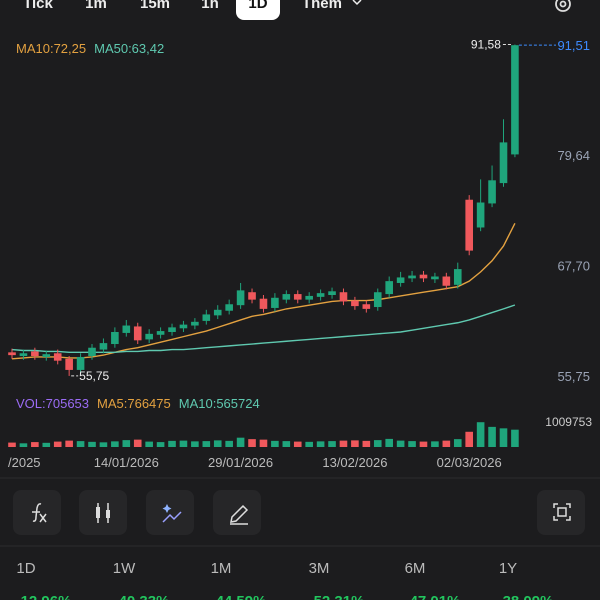 The height and width of the screenshot is (600, 600). I want to click on period-label: 1D, so click(25, 568).